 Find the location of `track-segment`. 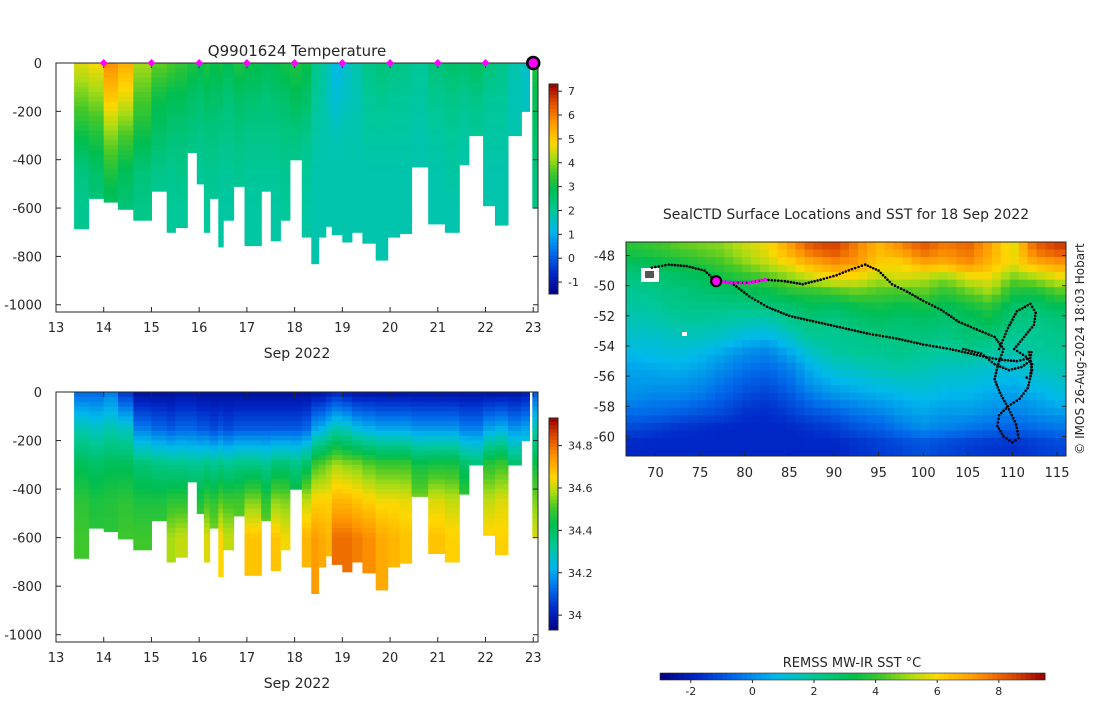

track-segment is located at coordinates (996, 359).